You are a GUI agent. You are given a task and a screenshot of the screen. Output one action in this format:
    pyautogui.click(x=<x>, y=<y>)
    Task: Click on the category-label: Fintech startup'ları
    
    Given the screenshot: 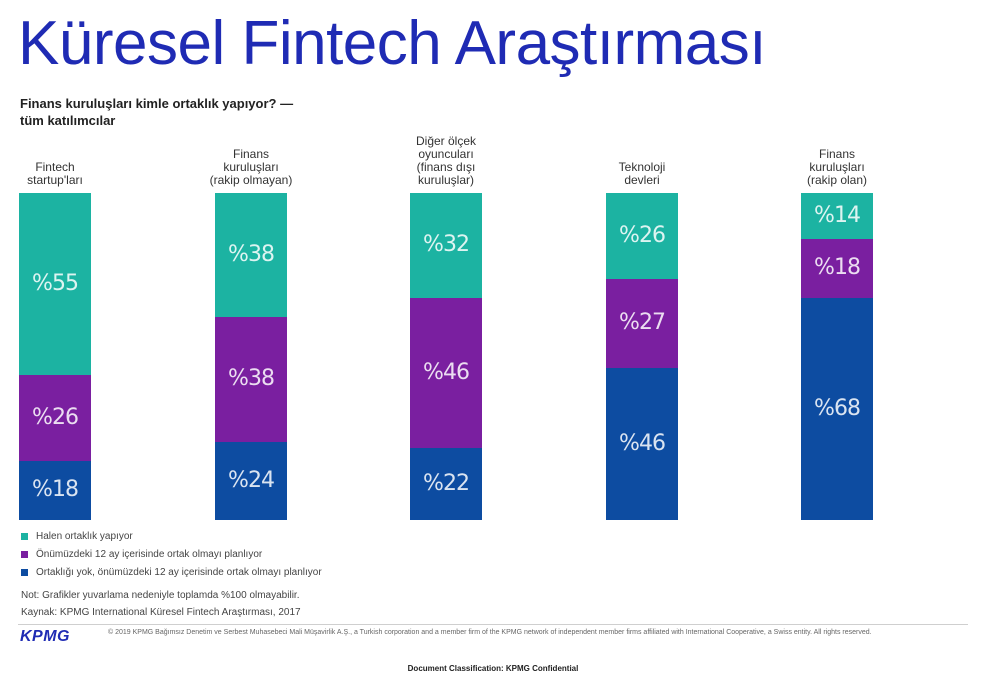 What is the action you would take?
    pyautogui.click(x=60, y=174)
    